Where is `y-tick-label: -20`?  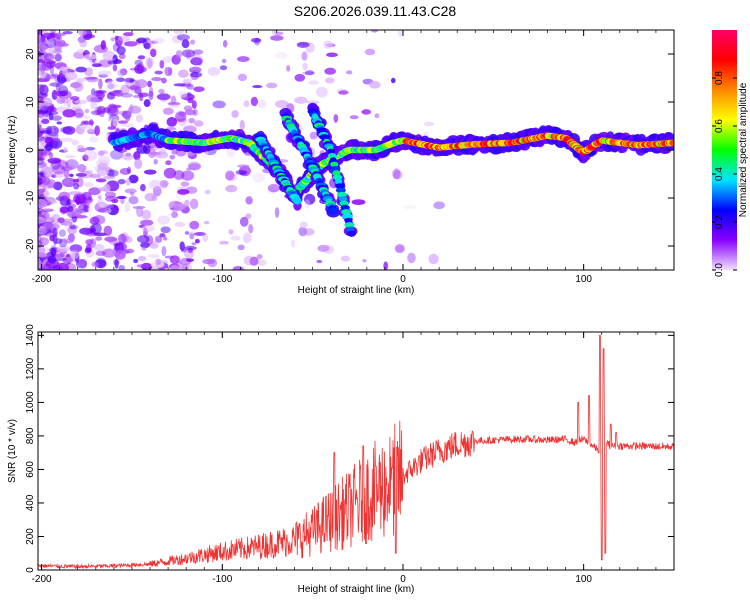
y-tick-label: -20 is located at coordinates (30, 245).